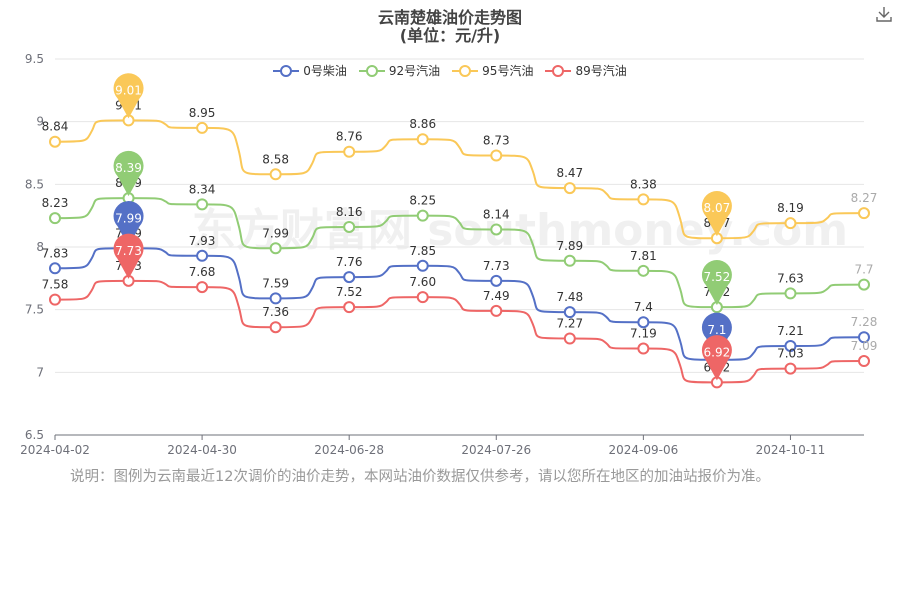 This screenshot has height=600, width=900. What do you see at coordinates (202, 241) in the screenshot?
I see `data-label: 7.93` at bounding box center [202, 241].